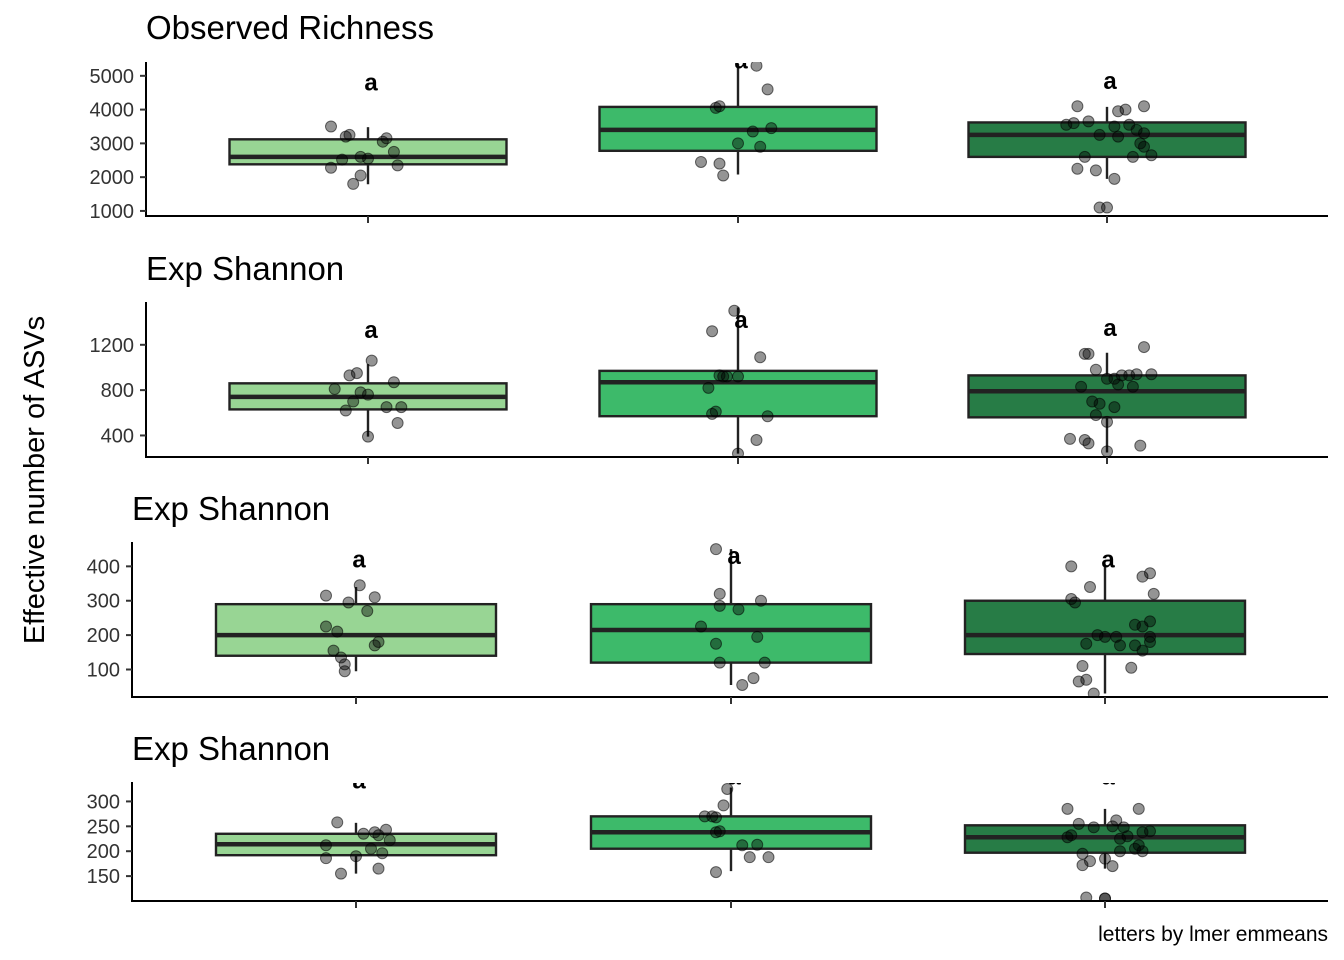 The height and width of the screenshot is (960, 1344). I want to click on y-tick-label: 400, so click(117, 436).